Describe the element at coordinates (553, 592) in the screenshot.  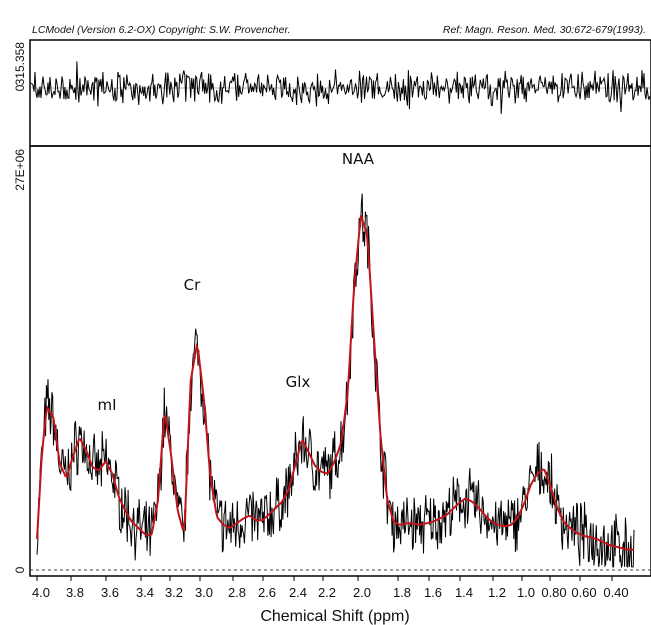
I see `x-tick-label: 0.80` at that location.